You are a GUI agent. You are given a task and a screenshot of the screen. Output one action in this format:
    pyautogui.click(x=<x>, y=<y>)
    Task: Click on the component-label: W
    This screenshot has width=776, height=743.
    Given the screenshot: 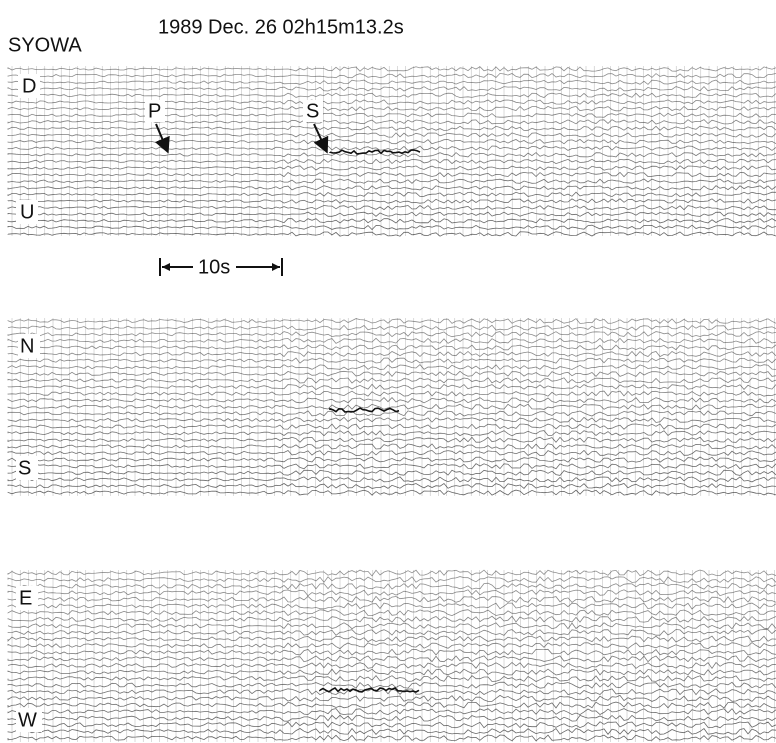 What is the action you would take?
    pyautogui.click(x=27, y=720)
    